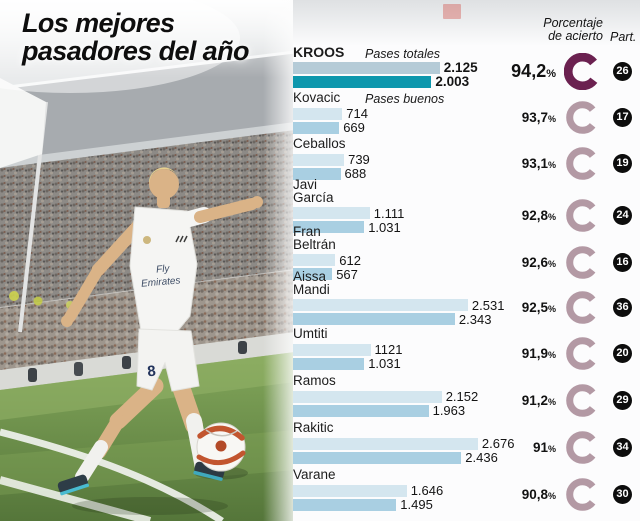  I want to click on player-row: Fran Beltrán 612 567 92,6% 16, so click(466, 253).